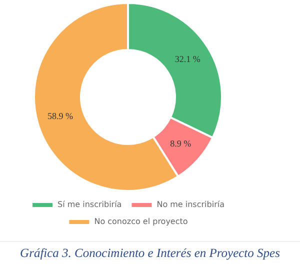 This screenshot has width=300, height=270. Describe the element at coordinates (150, 251) in the screenshot. I see `text: Gráfica 3. Conocimiento e Interés en Proyecto Spes` at that location.